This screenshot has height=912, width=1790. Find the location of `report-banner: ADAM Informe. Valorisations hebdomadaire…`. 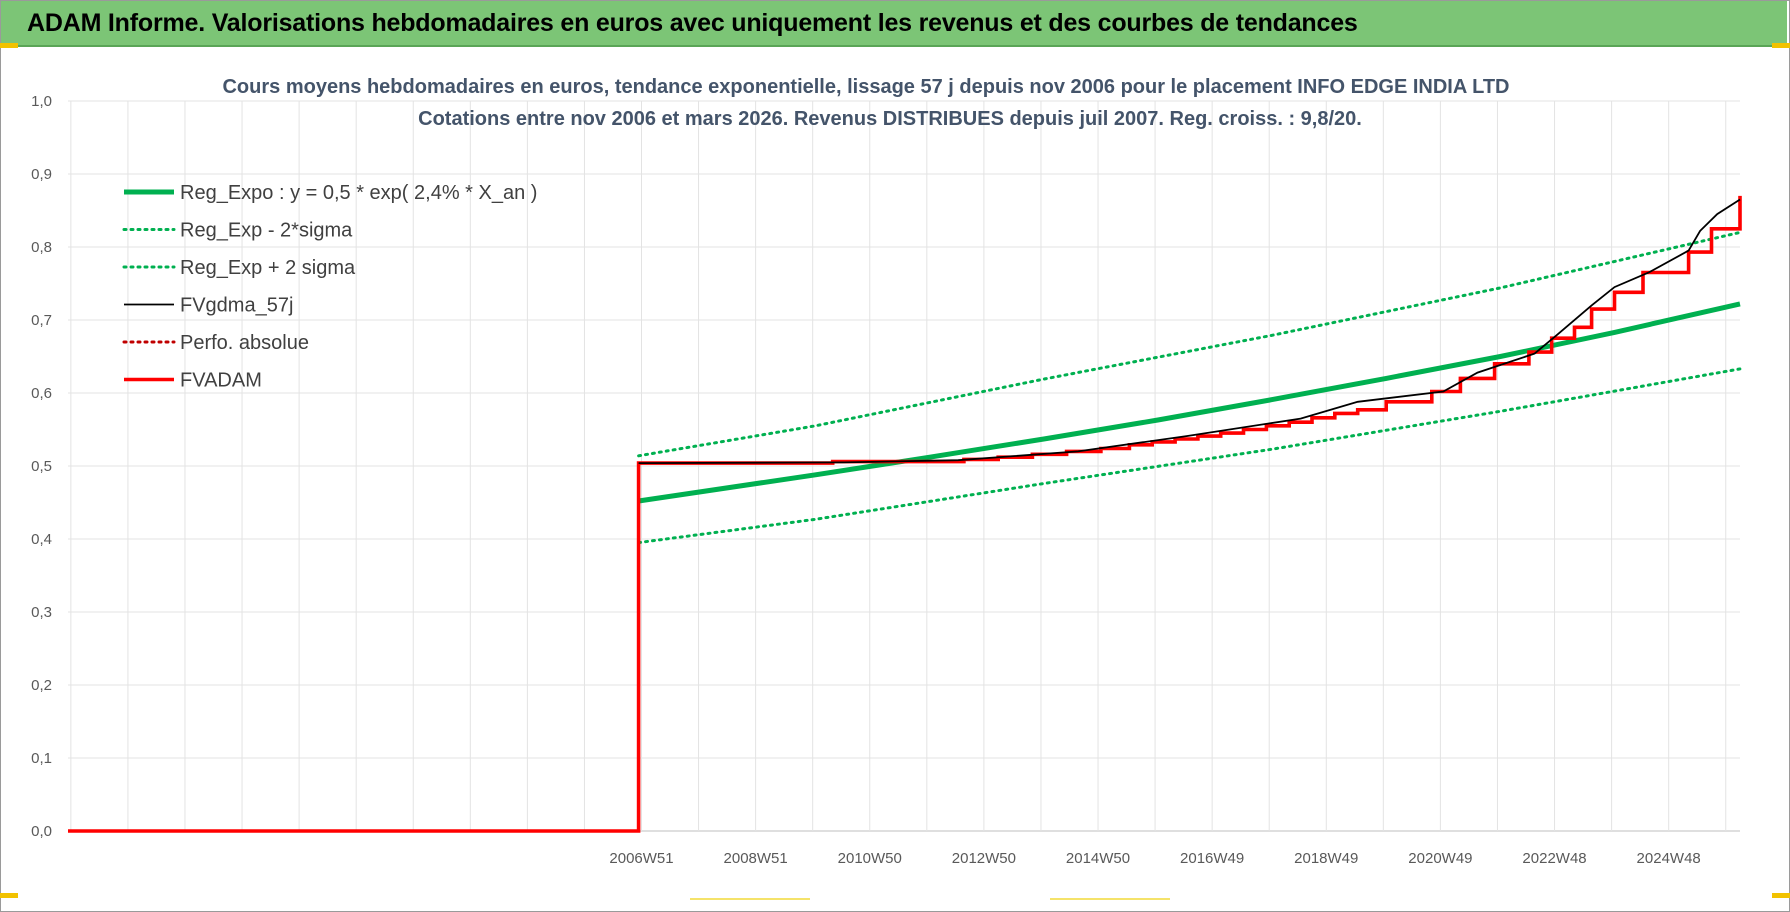

report-banner: ADAM Informe. Valorisations hebdomadaire… is located at coordinates (894, 24).